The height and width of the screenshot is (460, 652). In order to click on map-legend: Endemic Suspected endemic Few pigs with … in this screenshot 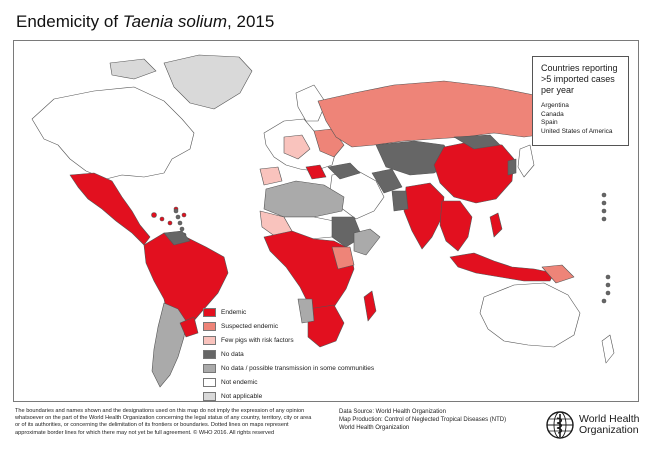, I will do `click(289, 355)`.